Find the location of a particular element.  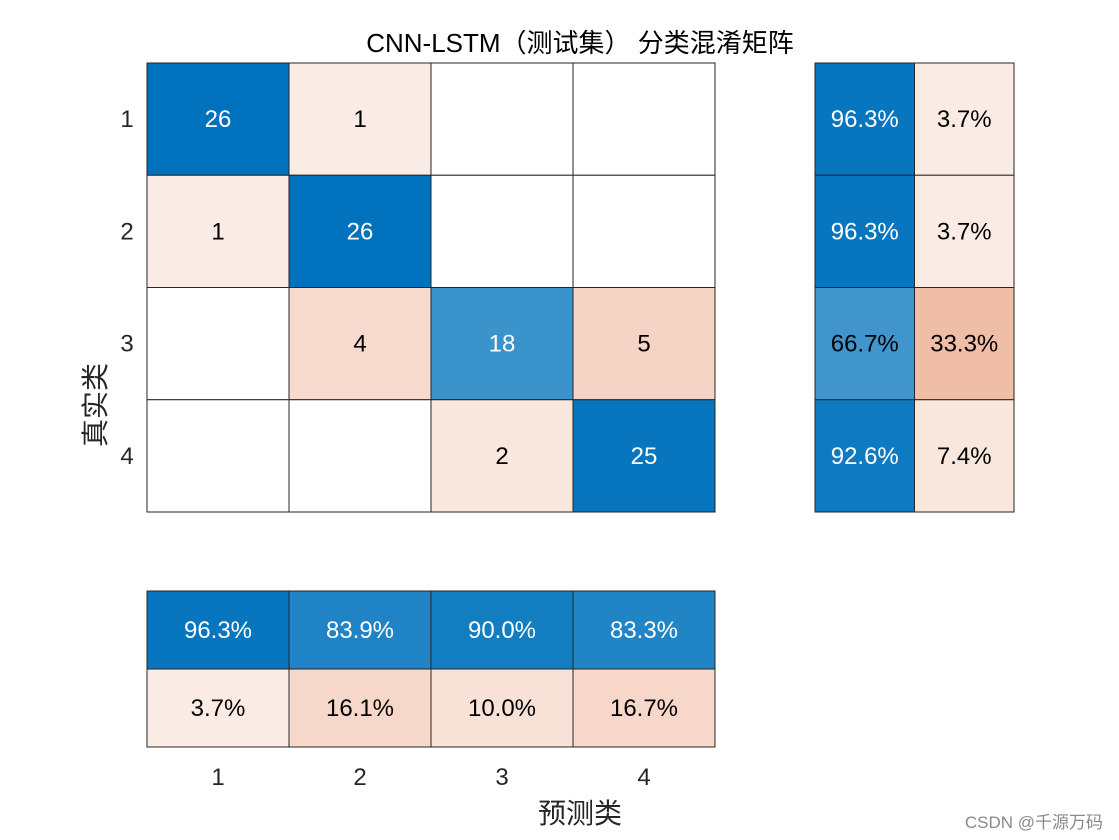

matrix-cell-r4-c3-value: 2 is located at coordinates (501, 456).